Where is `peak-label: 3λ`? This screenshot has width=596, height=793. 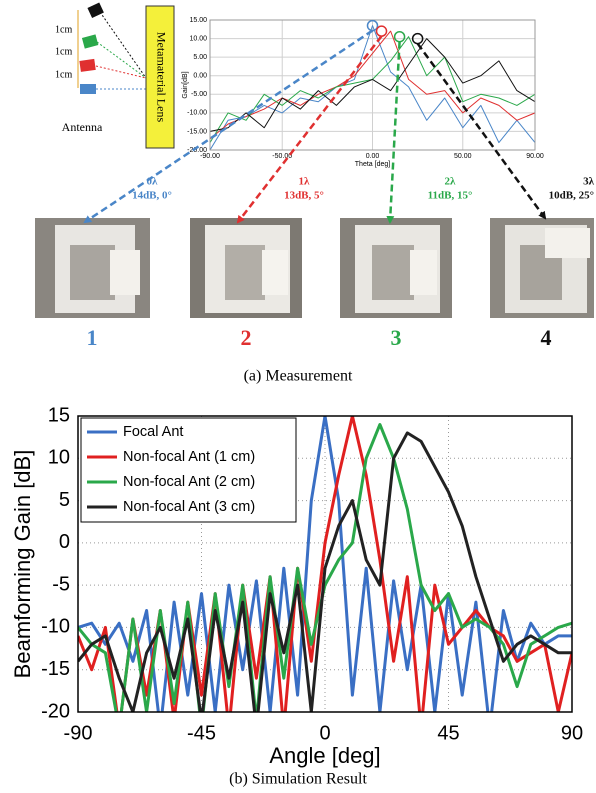 peak-label: 3λ is located at coordinates (589, 182).